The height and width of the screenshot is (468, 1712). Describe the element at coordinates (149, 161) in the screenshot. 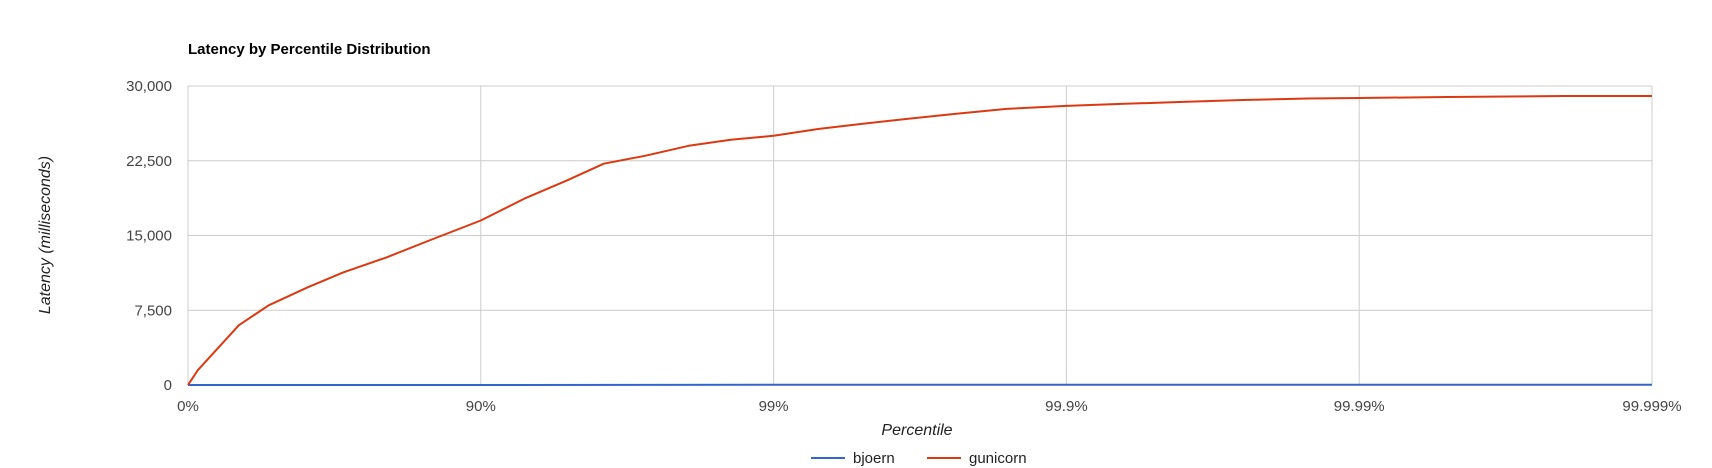

I see `y-tick-label: 22,500` at that location.